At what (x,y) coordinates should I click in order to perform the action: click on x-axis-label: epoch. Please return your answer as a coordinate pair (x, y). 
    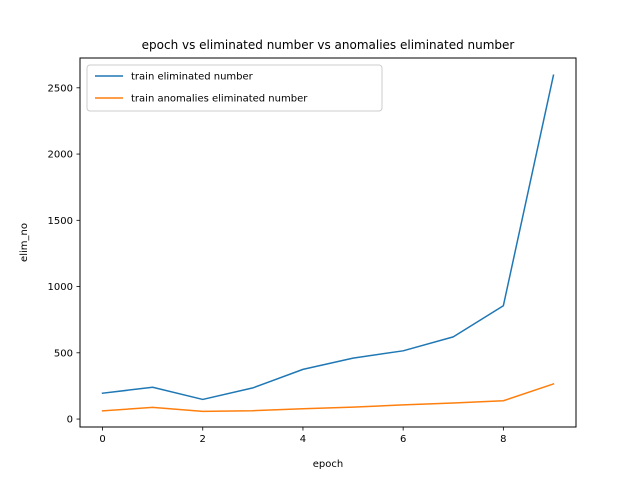
    Looking at the image, I should click on (328, 464).